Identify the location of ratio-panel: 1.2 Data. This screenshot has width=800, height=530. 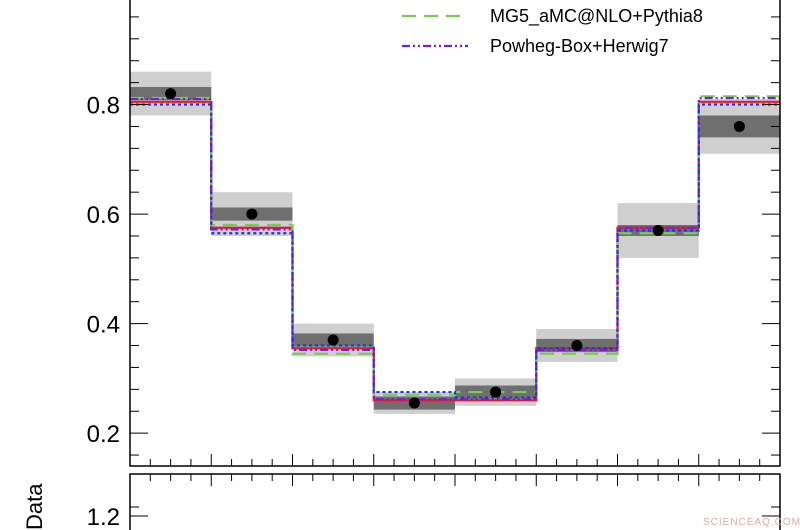
(401, 501).